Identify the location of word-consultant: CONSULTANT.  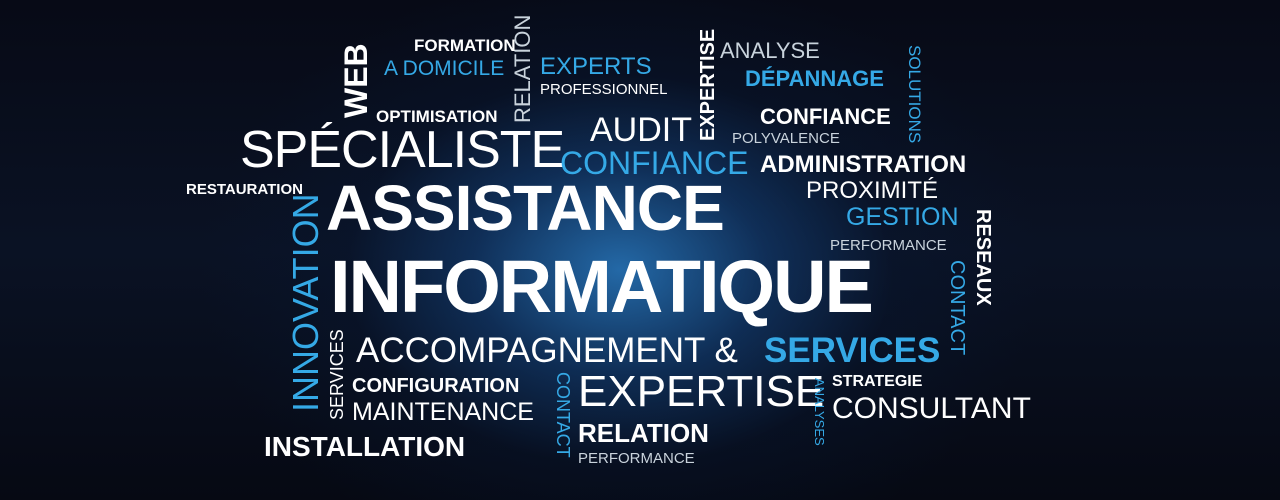
(931, 408).